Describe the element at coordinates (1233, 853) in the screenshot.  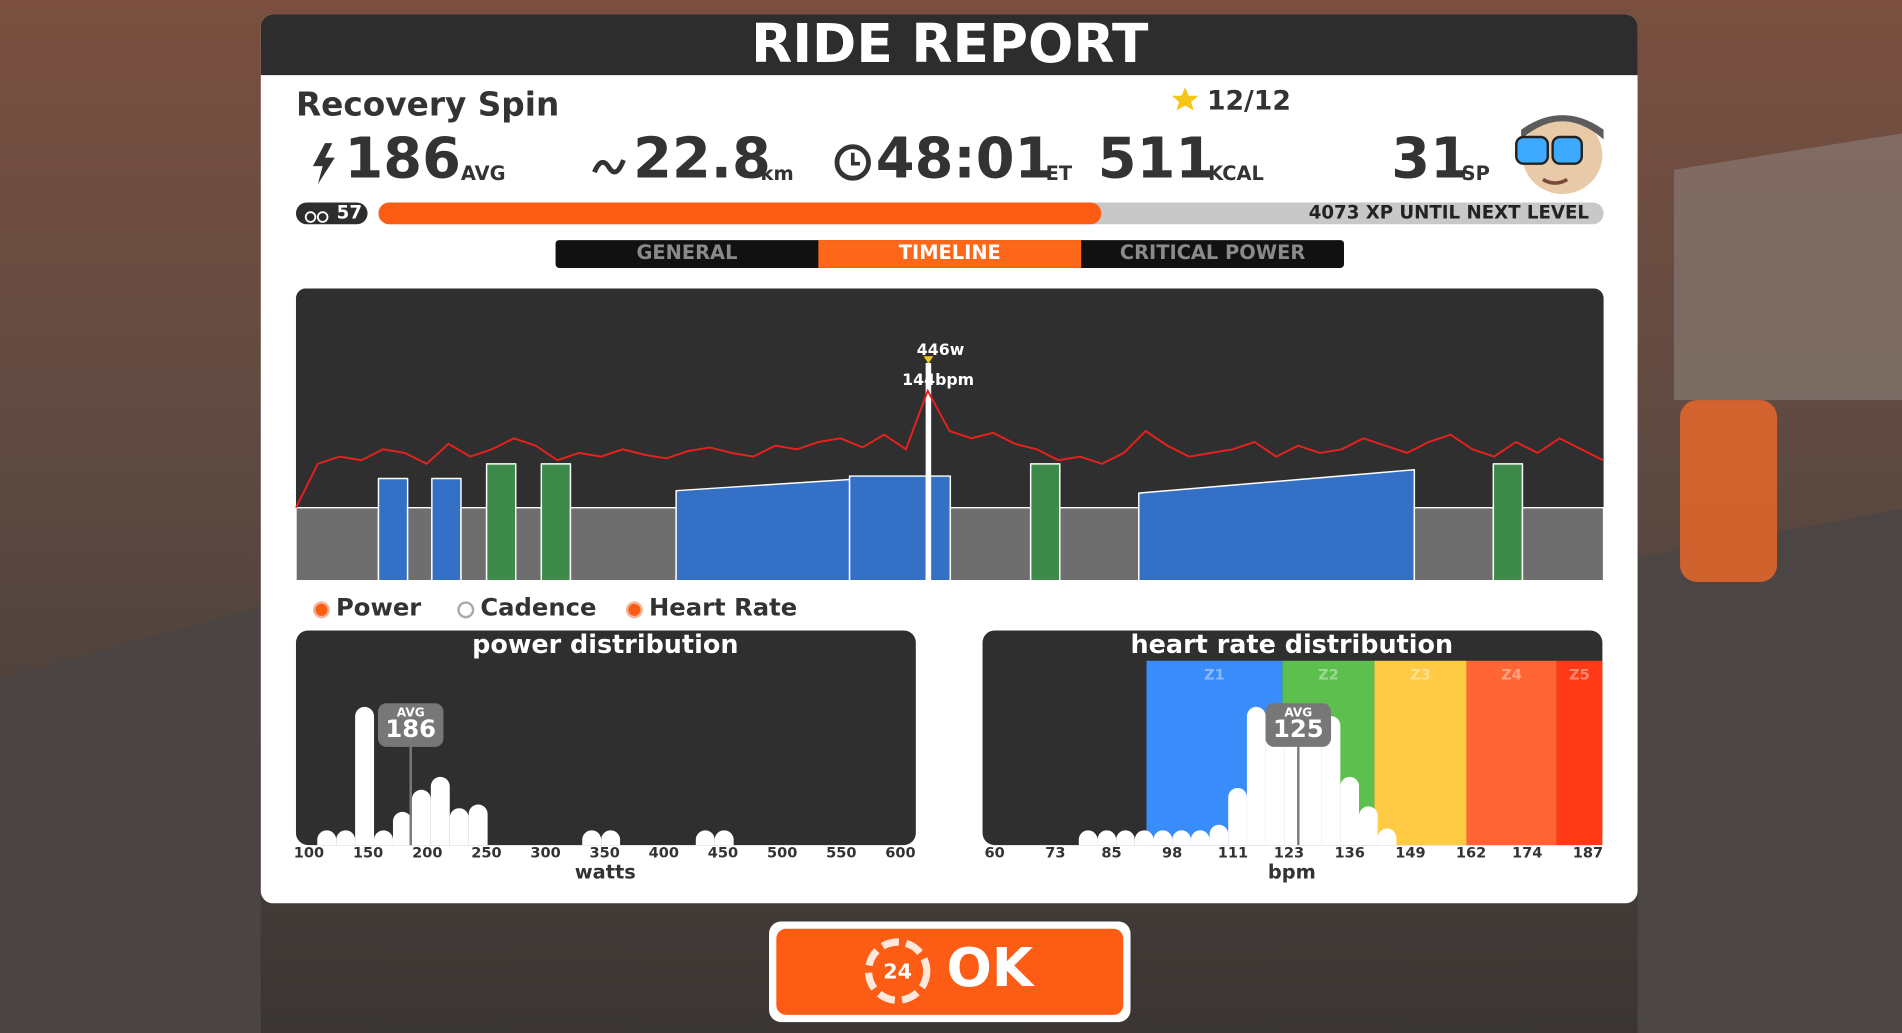
I see `x-tick-label: 111` at that location.